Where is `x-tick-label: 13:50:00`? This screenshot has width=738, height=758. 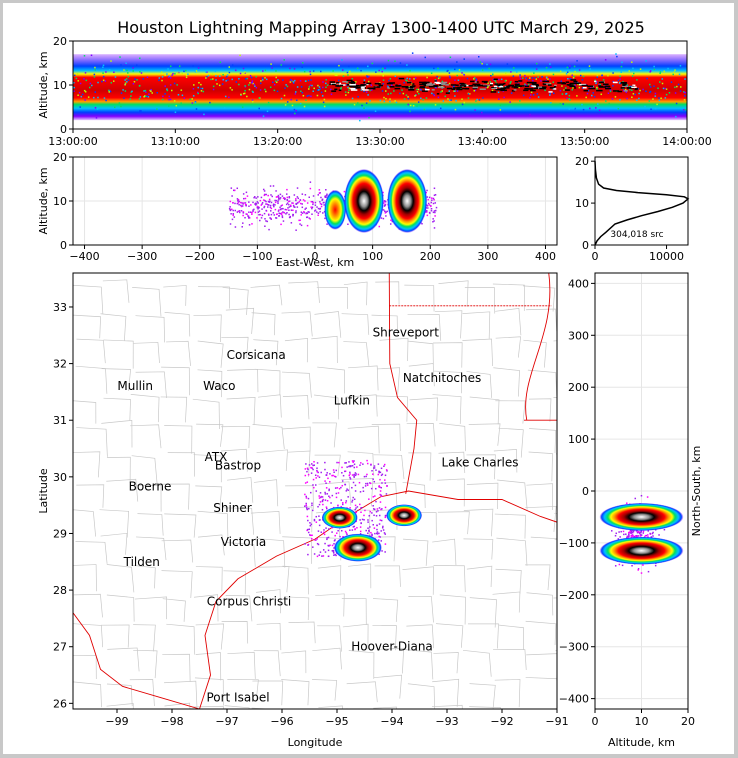 x-tick-label: 13:50:00 is located at coordinates (584, 141).